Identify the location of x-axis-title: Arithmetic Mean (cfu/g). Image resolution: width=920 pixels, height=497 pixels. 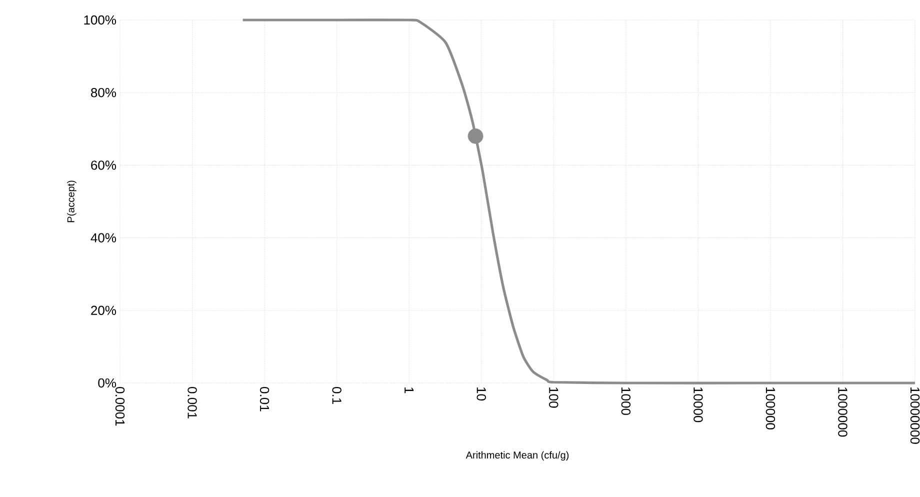
(517, 456).